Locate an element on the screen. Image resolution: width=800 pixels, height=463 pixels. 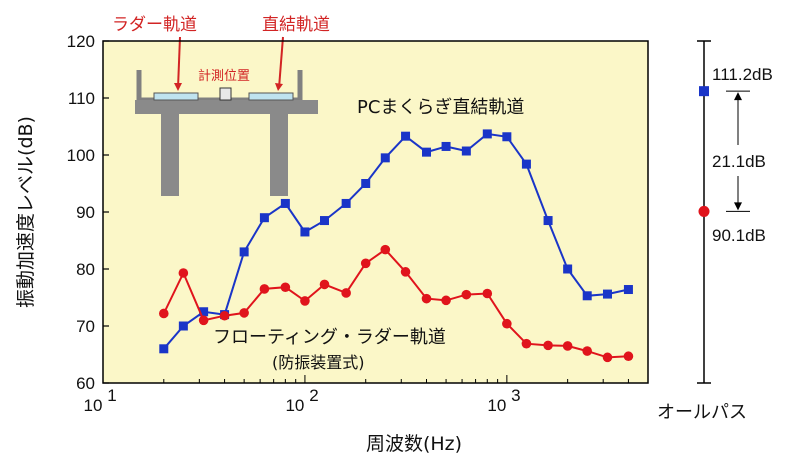
inset-direct-sleeper is located at coordinates (271, 96).